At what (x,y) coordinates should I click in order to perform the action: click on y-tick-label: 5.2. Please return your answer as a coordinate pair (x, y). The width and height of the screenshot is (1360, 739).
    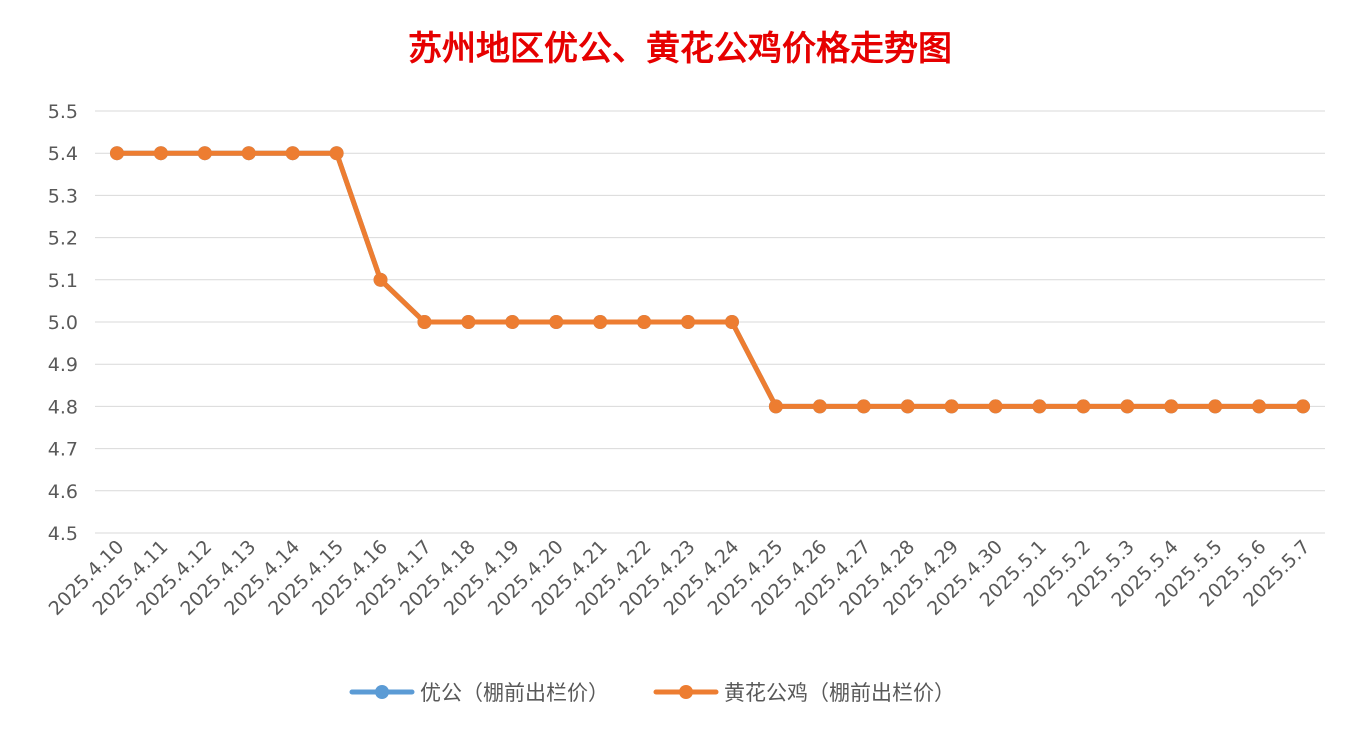
    Looking at the image, I should click on (63, 239).